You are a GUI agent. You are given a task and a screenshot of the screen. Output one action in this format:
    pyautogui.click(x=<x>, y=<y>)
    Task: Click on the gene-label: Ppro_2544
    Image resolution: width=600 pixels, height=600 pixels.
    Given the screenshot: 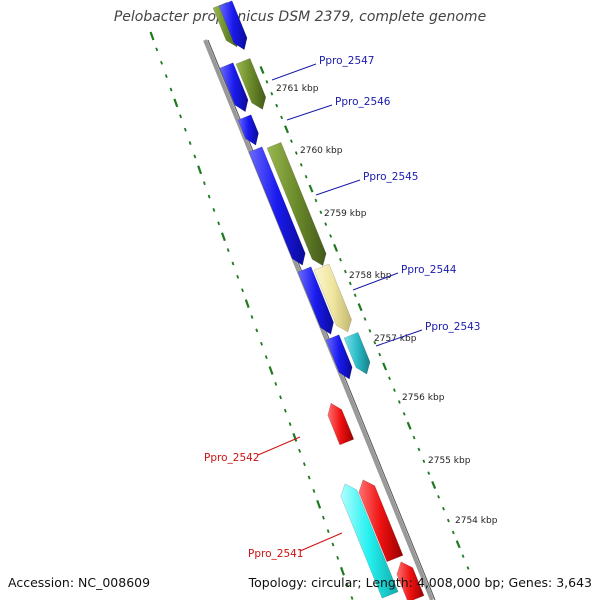 What is the action you would take?
    pyautogui.click(x=429, y=270)
    